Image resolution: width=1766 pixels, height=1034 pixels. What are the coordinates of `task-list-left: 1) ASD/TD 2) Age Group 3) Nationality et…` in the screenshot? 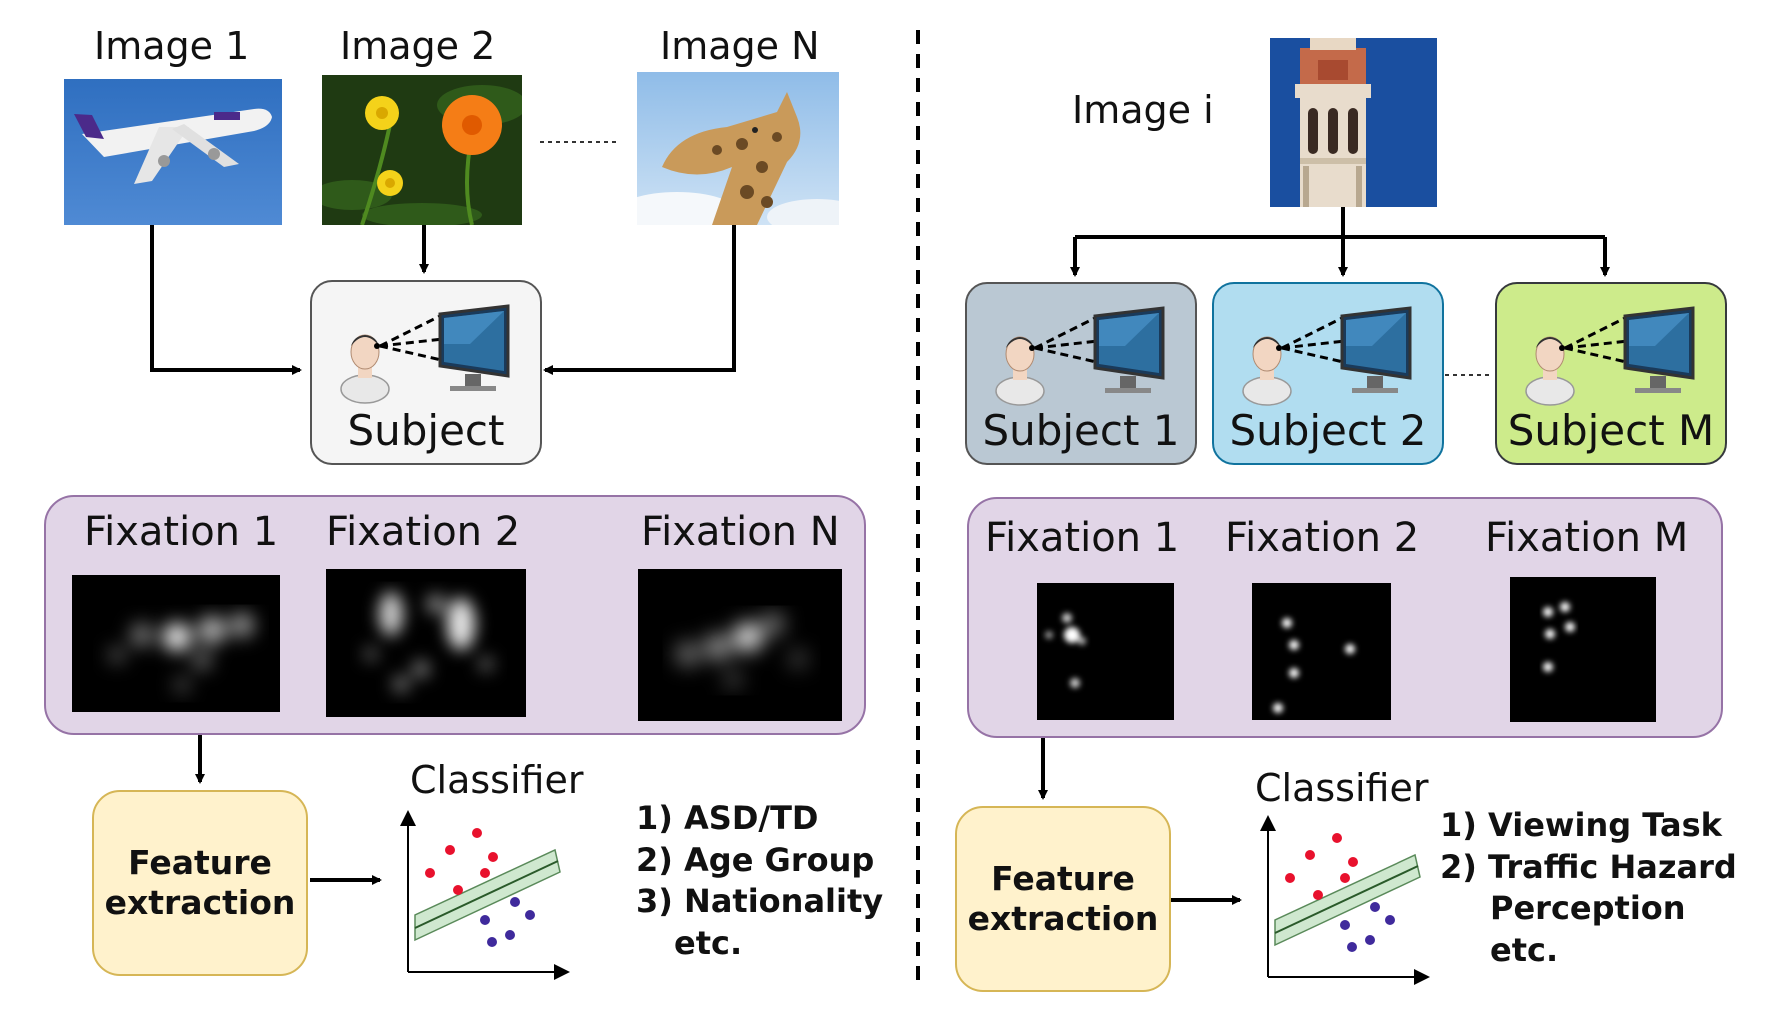 It's located at (759, 881).